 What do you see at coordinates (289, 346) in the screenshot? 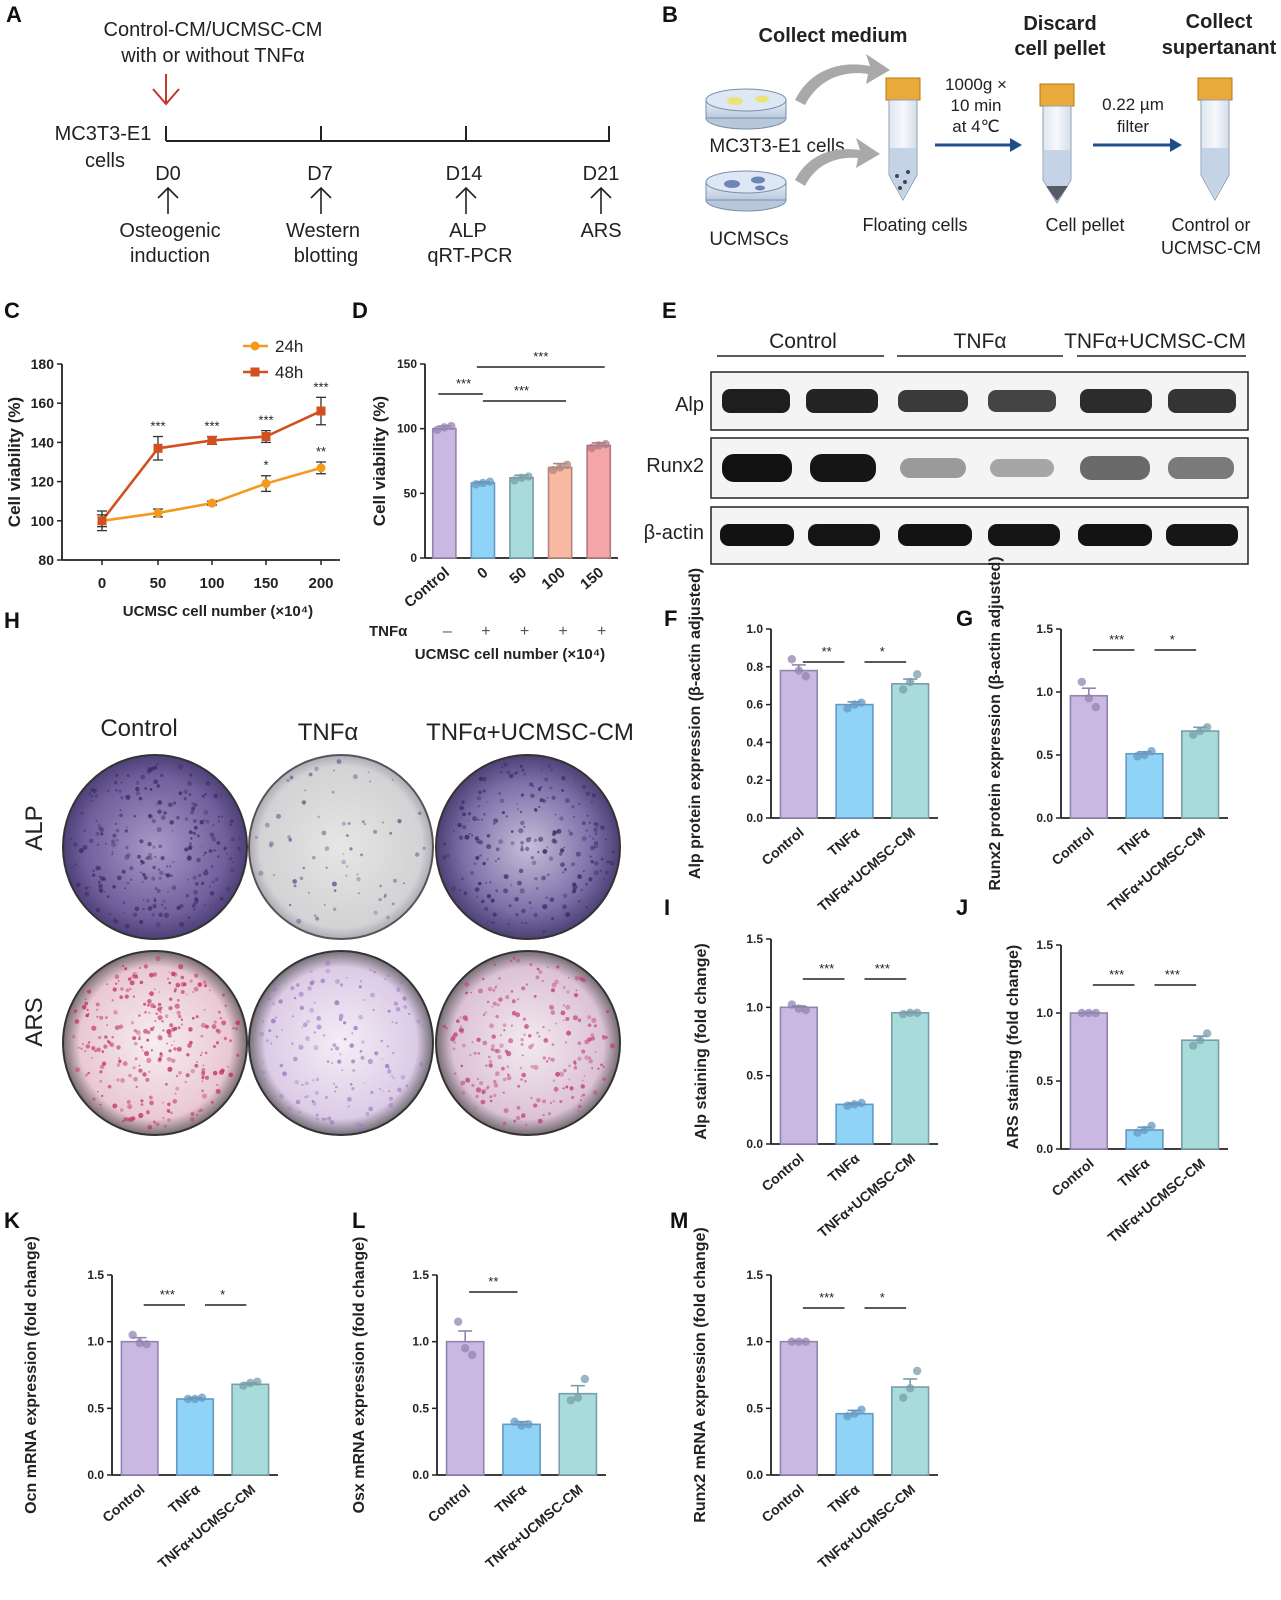
I see `legend-label: 24h` at bounding box center [289, 346].